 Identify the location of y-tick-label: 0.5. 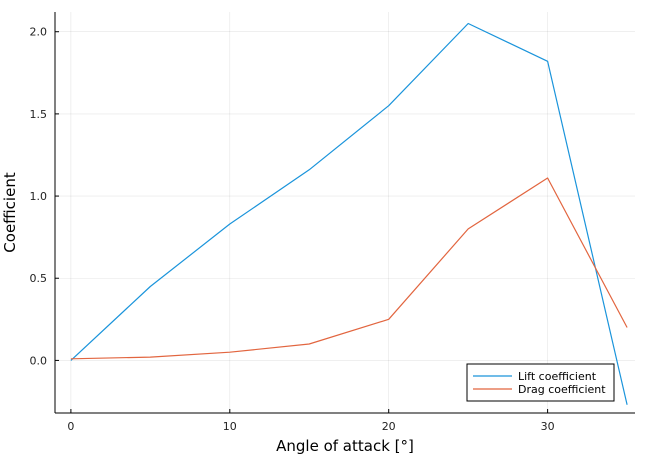
(39, 278).